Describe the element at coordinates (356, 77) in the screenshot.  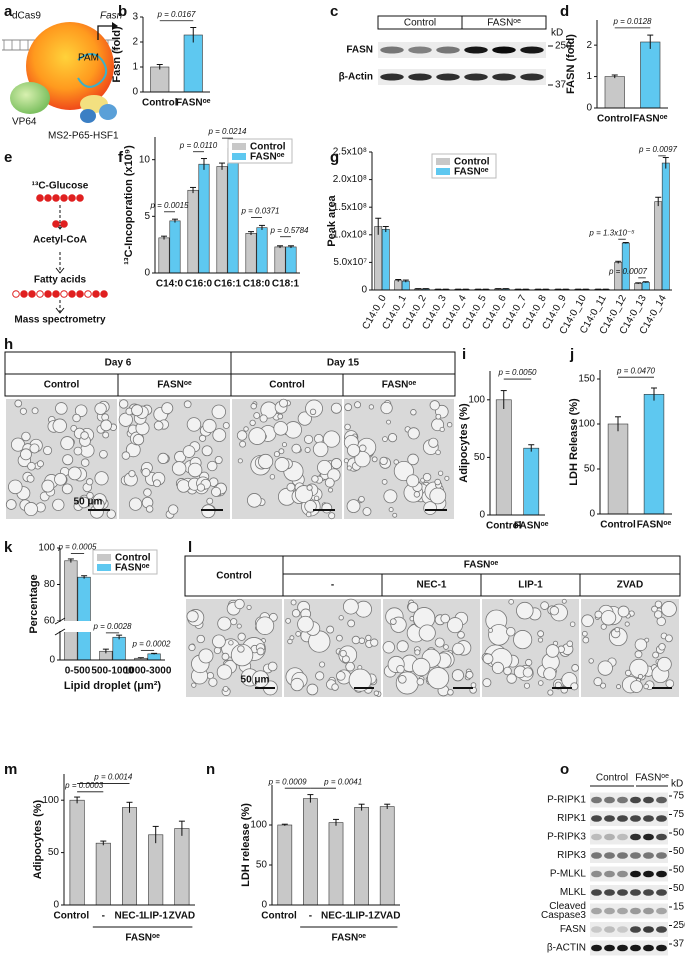
I see `row-label: β-Actin` at that location.